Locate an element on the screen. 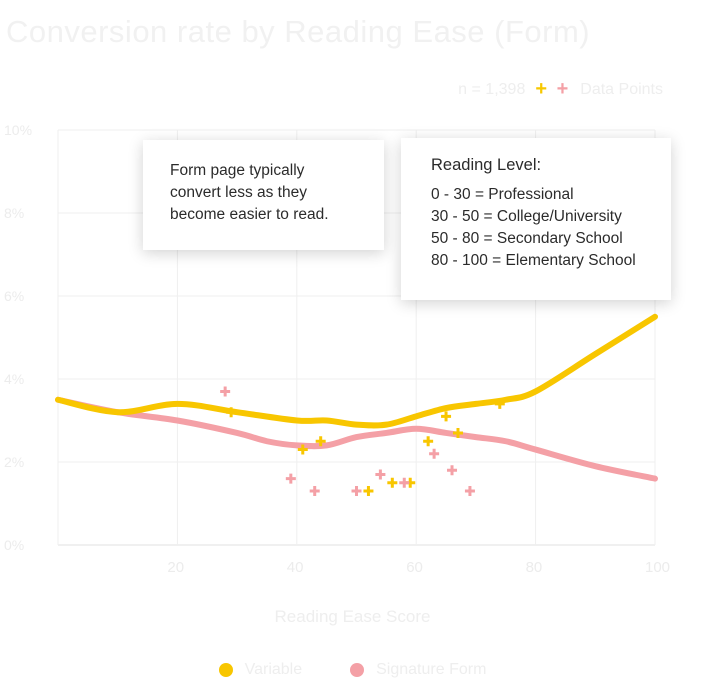 The height and width of the screenshot is (687, 705). form-note-line: Form page typically is located at coordinates (237, 170).